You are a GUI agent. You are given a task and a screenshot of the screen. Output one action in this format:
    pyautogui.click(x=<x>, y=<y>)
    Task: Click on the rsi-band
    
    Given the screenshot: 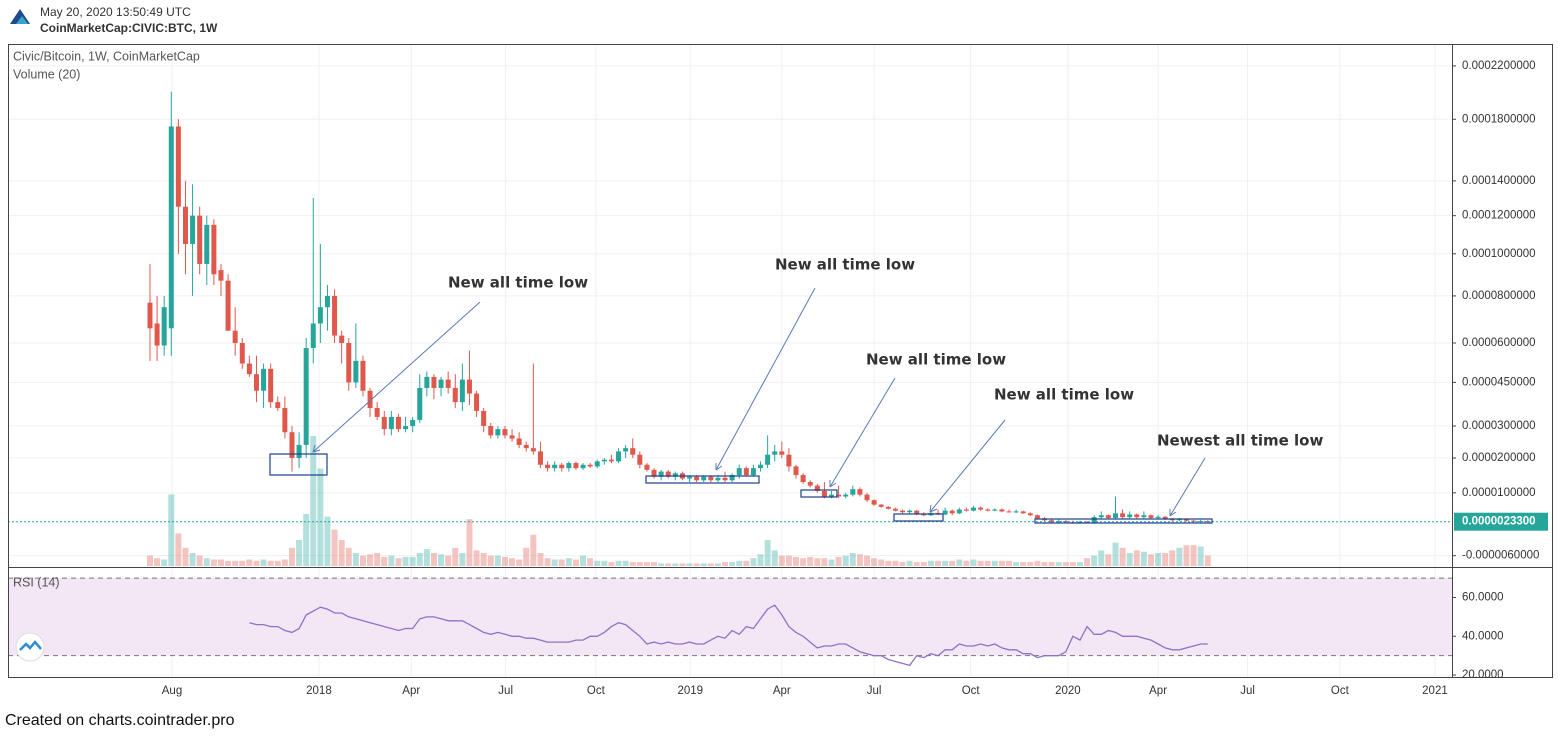 What is the action you would take?
    pyautogui.click(x=730, y=617)
    